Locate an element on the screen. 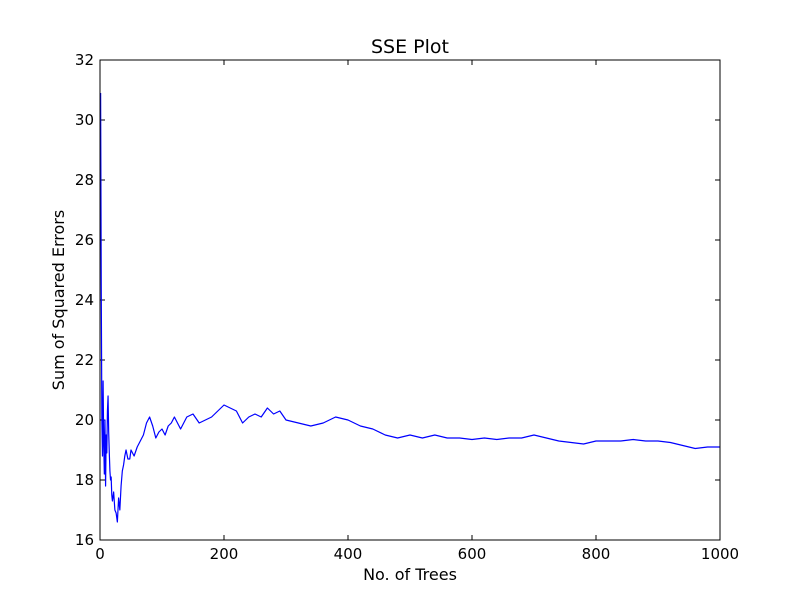 Image resolution: width=800 pixels, height=604 pixels. x-tick-label: 0 is located at coordinates (100, 554).